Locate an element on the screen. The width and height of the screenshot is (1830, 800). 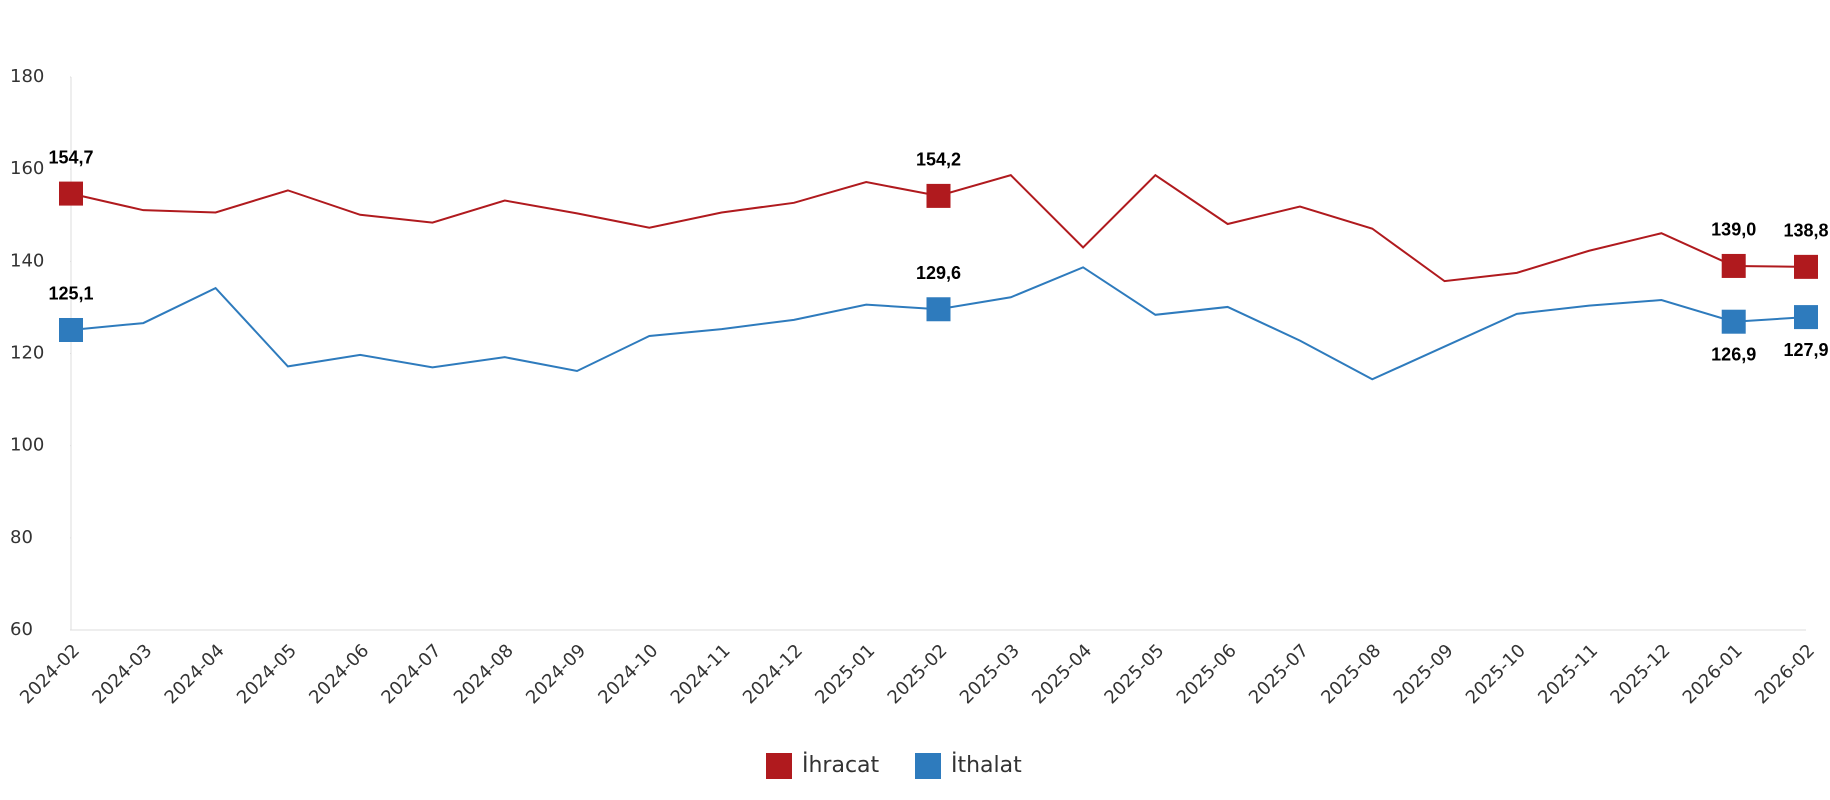
x-tick-label: 2024-03 is located at coordinates (122, 674).